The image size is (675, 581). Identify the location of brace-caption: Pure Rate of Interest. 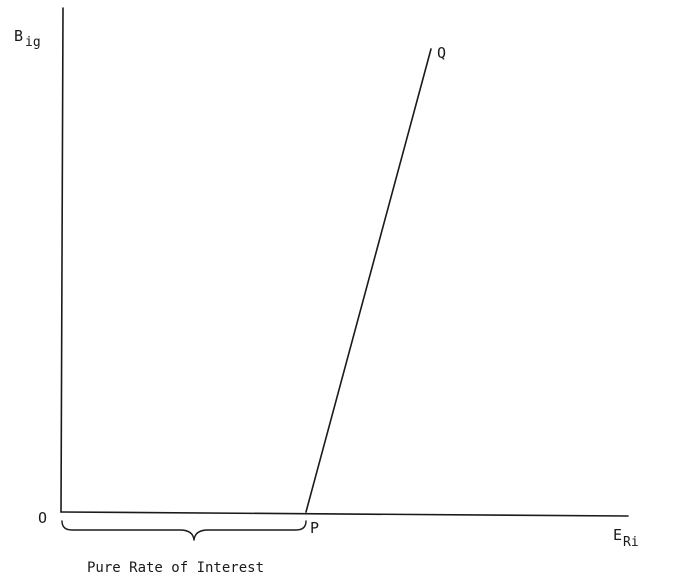
(175, 568).